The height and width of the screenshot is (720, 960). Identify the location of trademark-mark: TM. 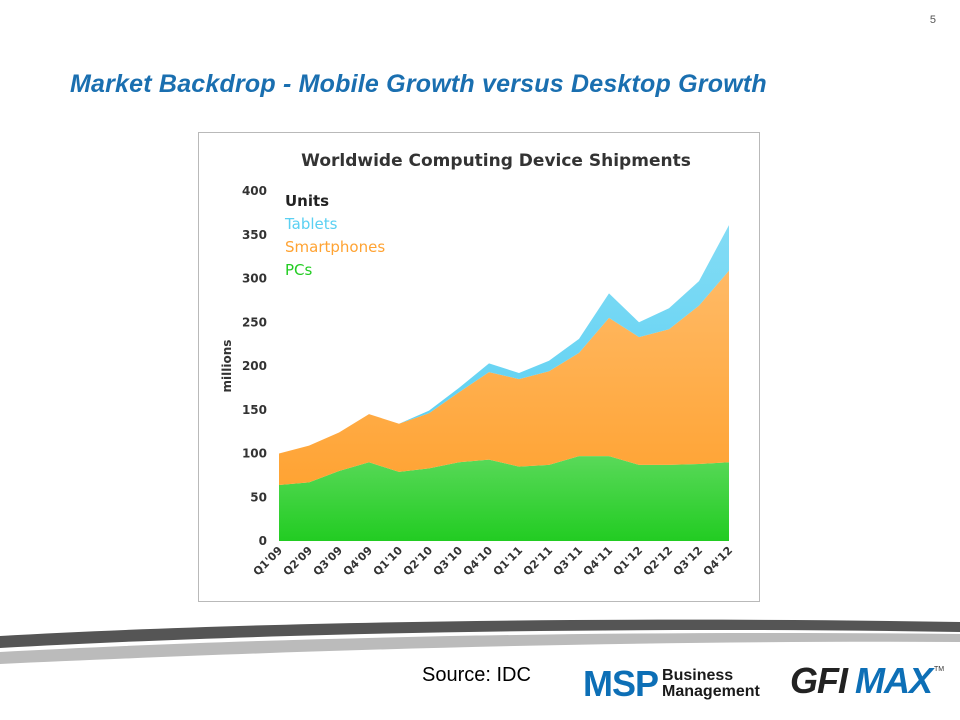
(939, 669).